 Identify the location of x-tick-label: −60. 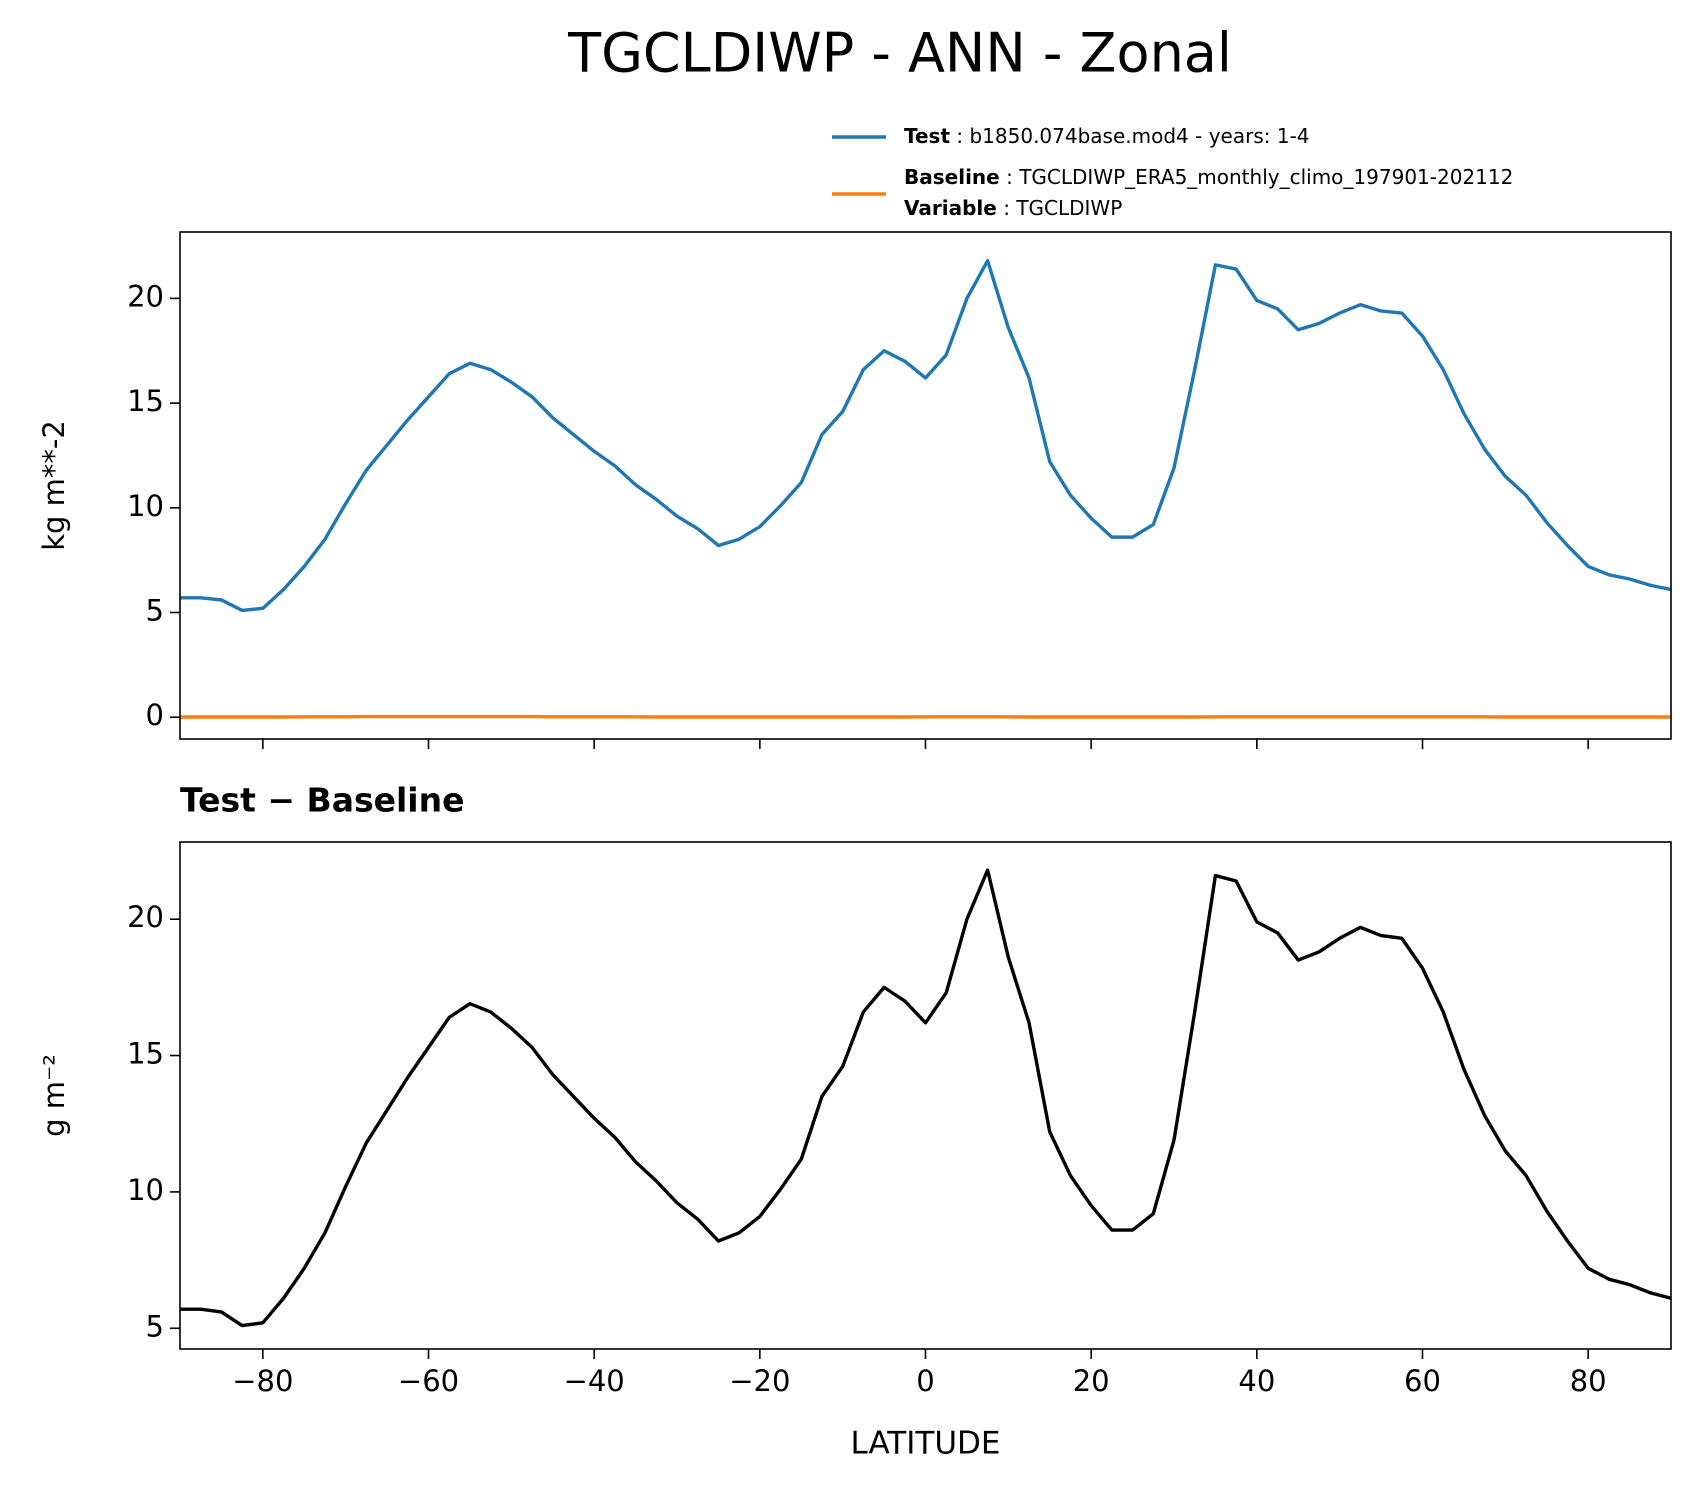
(428, 1381).